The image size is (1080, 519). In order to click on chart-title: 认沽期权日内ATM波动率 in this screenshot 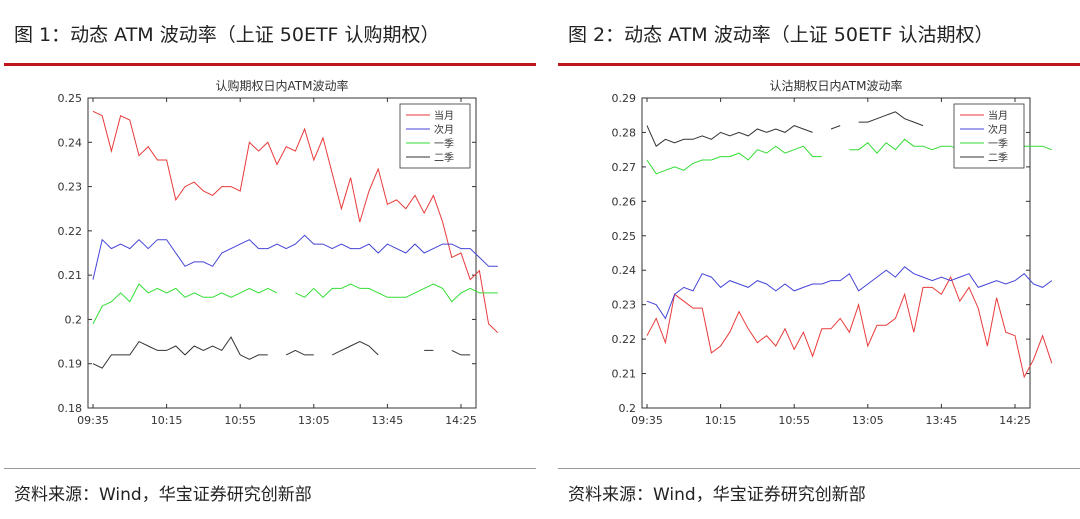, I will do `click(836, 85)`.